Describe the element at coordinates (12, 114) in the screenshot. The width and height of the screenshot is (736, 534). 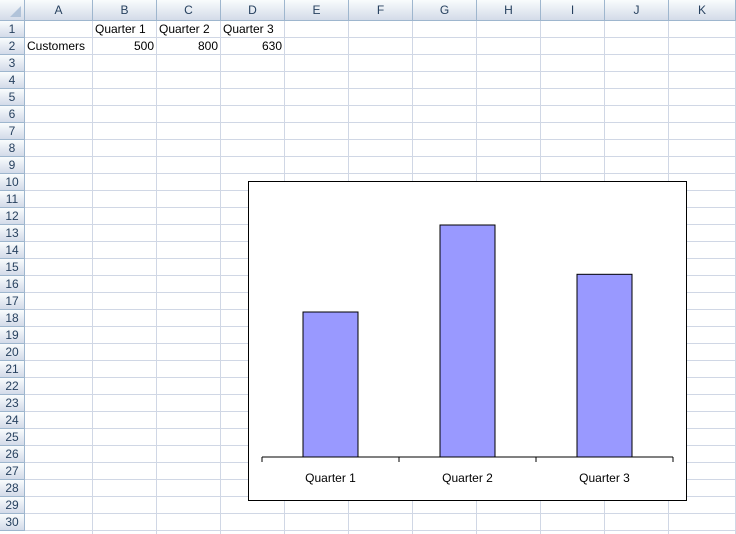
I see `row-header-6: 6` at that location.